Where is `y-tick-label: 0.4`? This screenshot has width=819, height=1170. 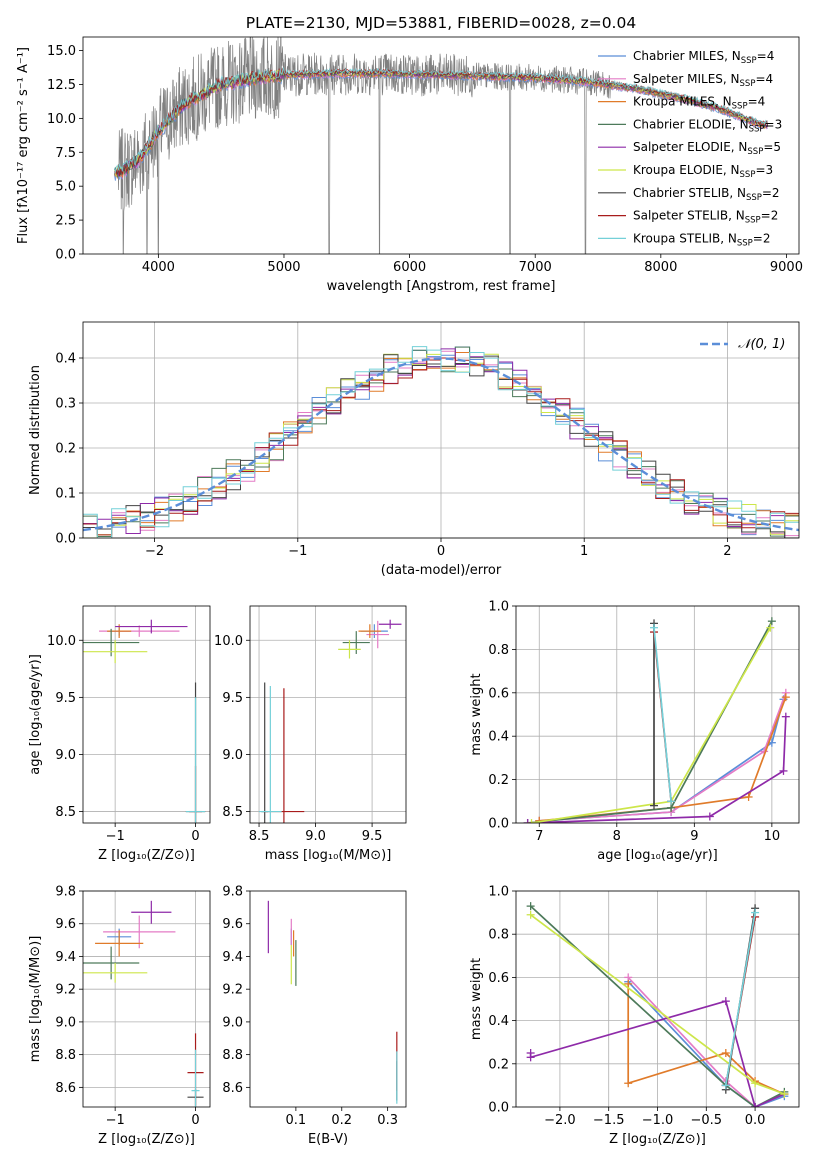
y-tick-label: 0.4 is located at coordinates (65, 359).